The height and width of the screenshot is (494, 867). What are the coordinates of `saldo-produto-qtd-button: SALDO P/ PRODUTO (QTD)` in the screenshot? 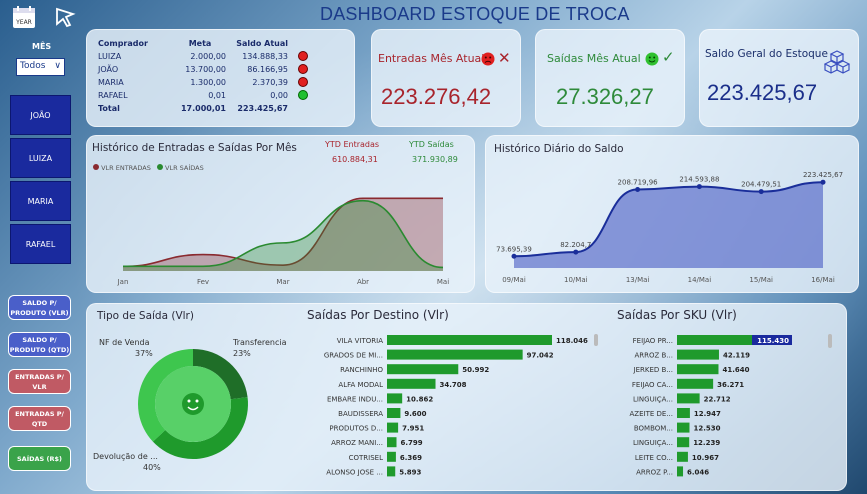 It's located at (39, 344).